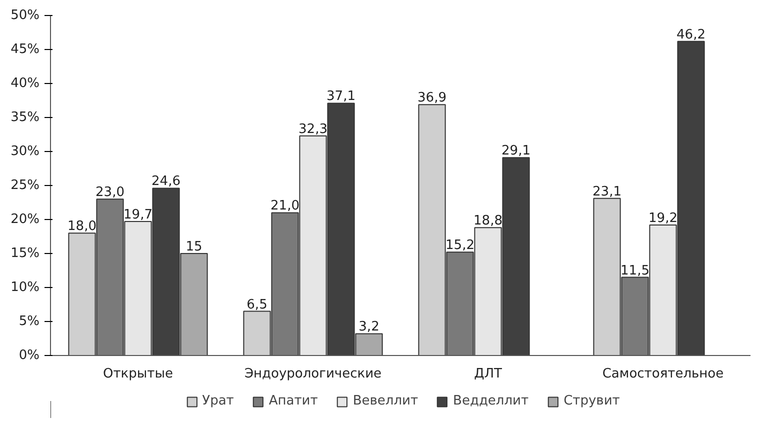 Image resolution: width=771 pixels, height=441 pixels. What do you see at coordinates (341, 96) in the screenshot?
I see `data-label: 37,1` at bounding box center [341, 96].